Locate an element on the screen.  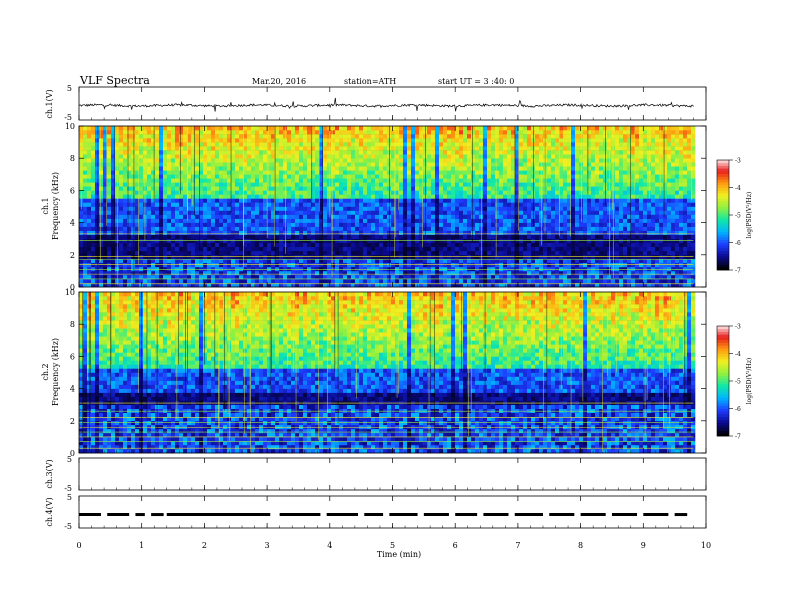
ch4v-tick-bottom: -5 is located at coordinates (68, 526).